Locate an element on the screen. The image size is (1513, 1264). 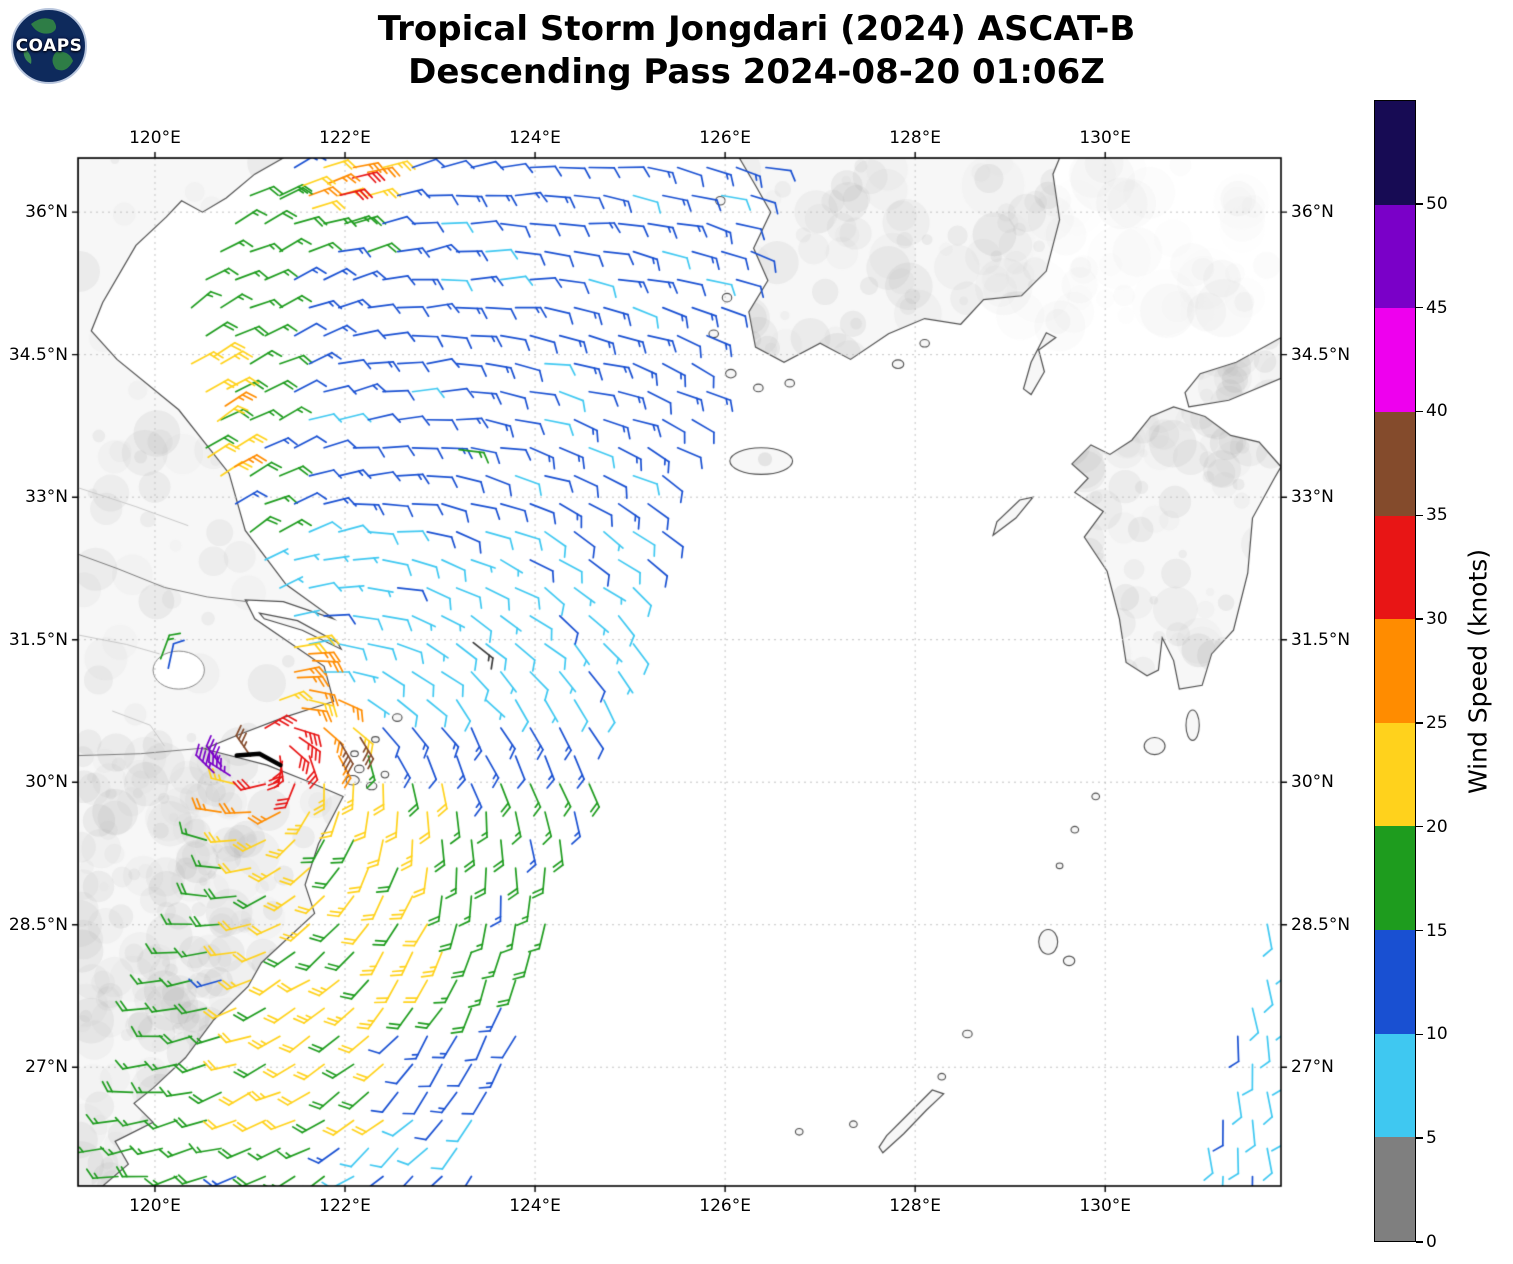
colorbar is located at coordinates (1395, 671).